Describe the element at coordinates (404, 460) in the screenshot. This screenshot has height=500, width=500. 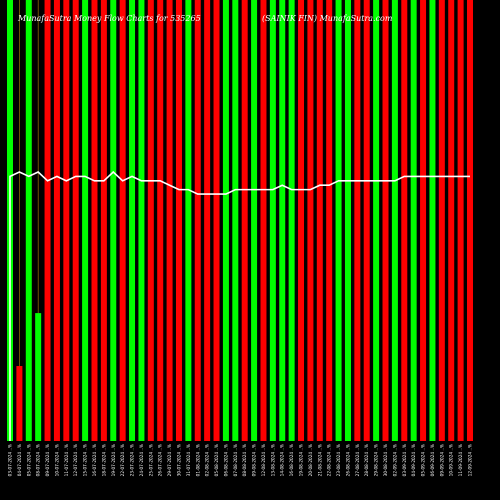
I see `x-tick-label: 03-09-2024 ..%` at that location.